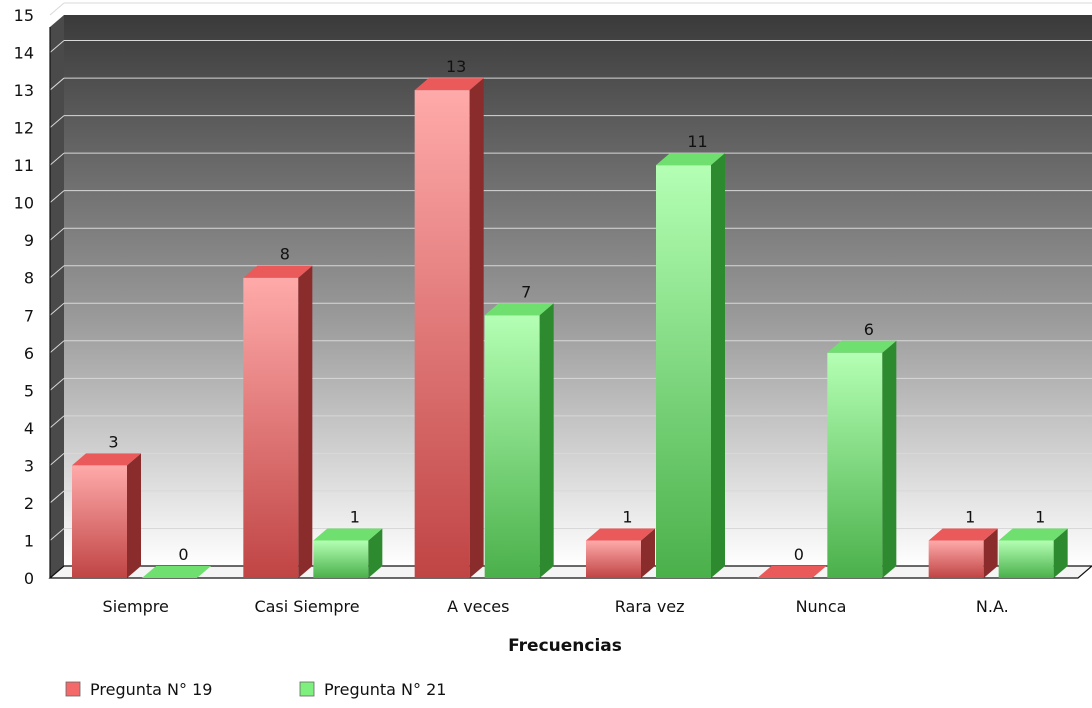 This screenshot has width=1092, height=708. What do you see at coordinates (821, 606) in the screenshot?
I see `x-tick-label: Nunca` at bounding box center [821, 606].